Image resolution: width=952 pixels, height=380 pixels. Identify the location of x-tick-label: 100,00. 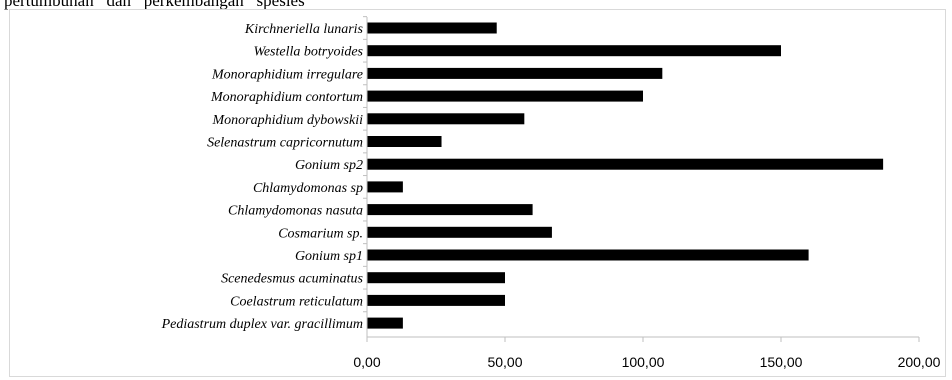
(643, 362).